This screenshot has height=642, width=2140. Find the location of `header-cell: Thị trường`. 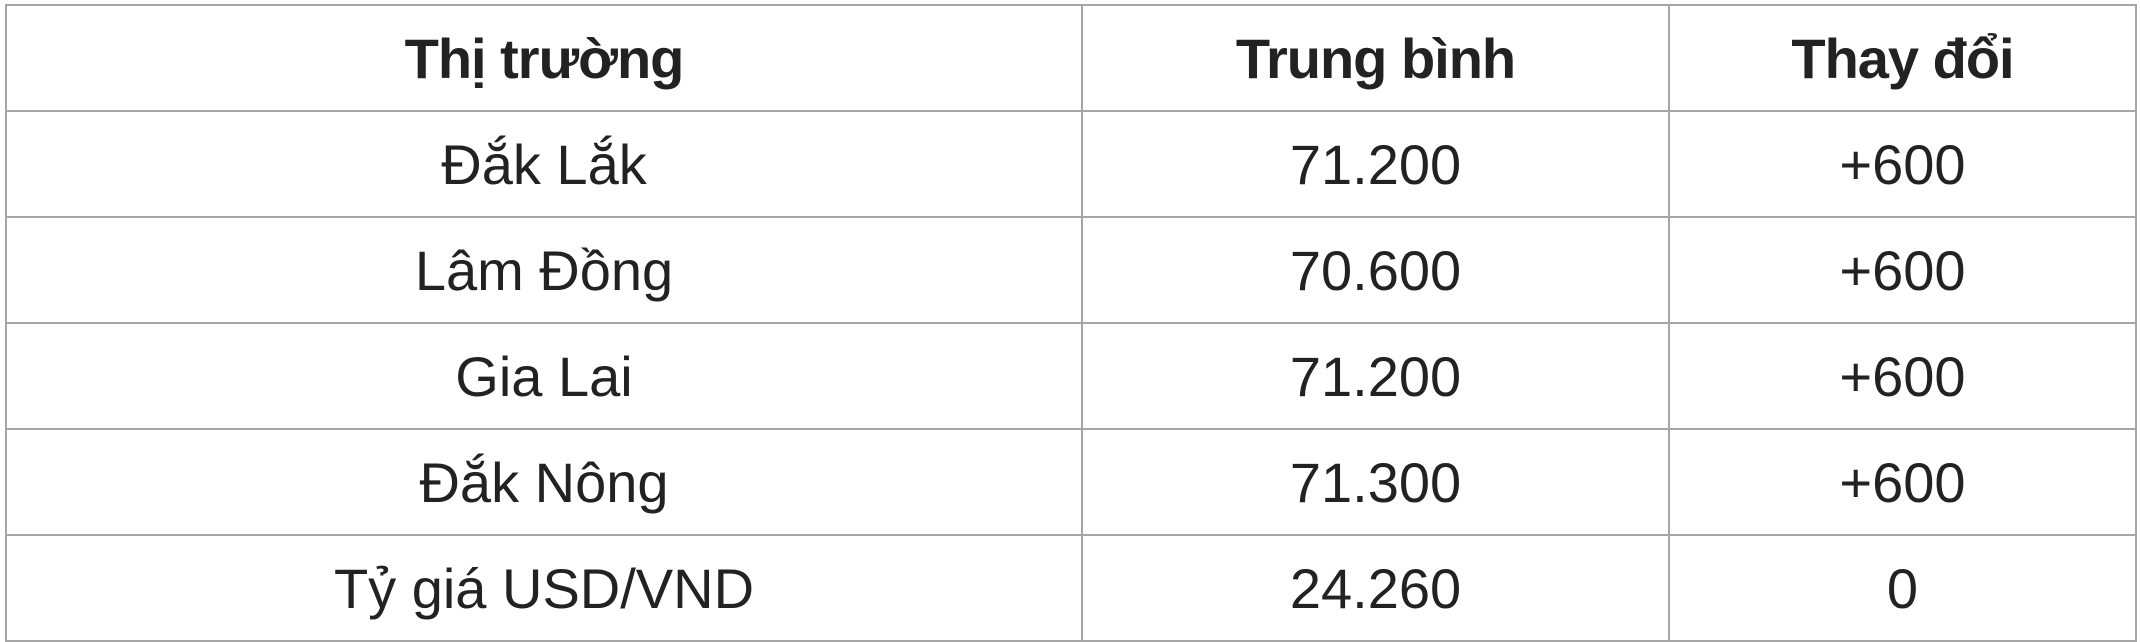

header-cell: Thị trường is located at coordinates (544, 58).